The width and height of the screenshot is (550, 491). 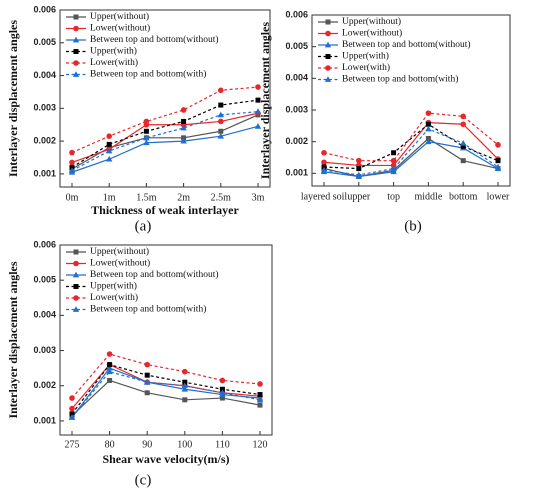 I want to click on y-tick-label: 0.004, so click(x=44, y=75).